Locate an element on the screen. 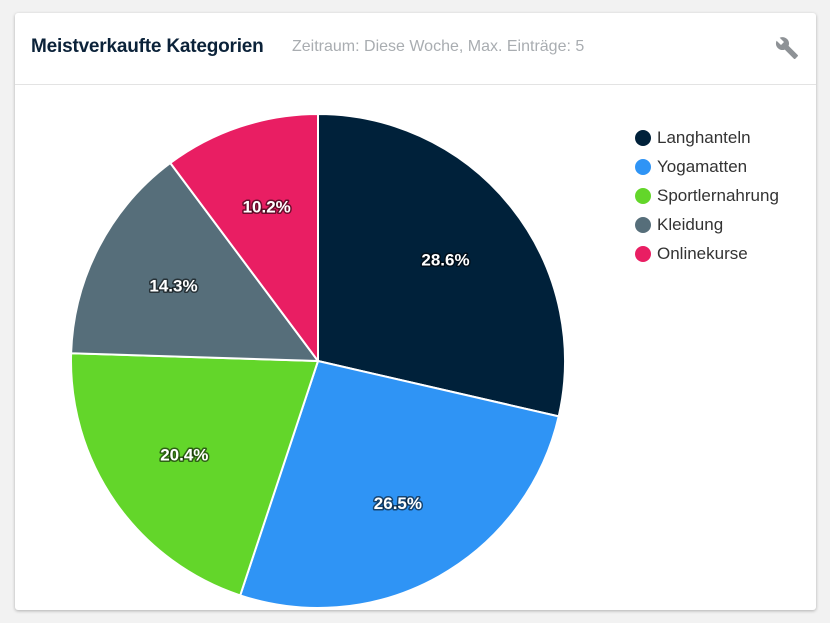 The height and width of the screenshot is (623, 830). settings-button is located at coordinates (787, 48).